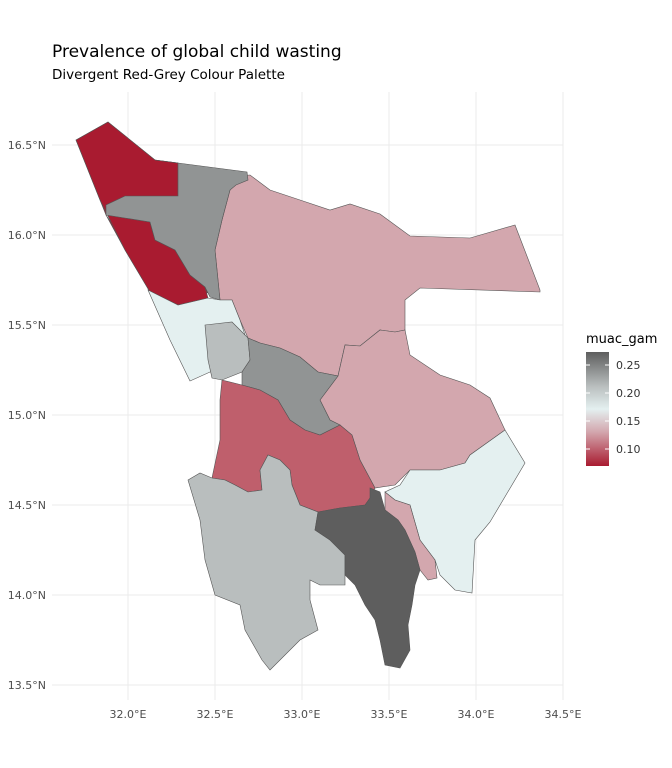 This screenshot has width=672, height=768. Describe the element at coordinates (597, 409) in the screenshot. I see `legend-colorbar` at that location.